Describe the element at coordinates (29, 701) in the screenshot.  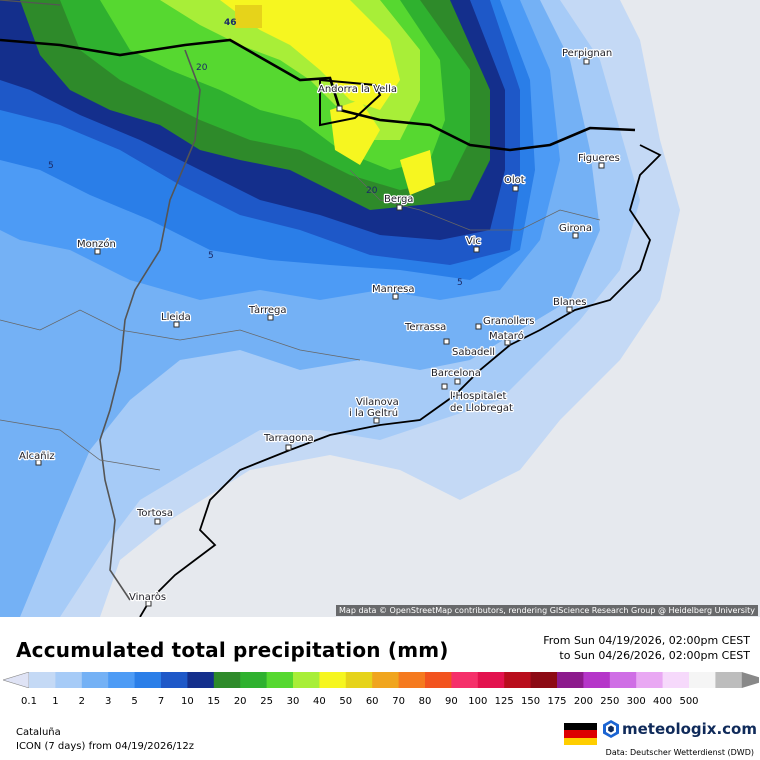
I see `scale-tick-label: 0.1` at that location.